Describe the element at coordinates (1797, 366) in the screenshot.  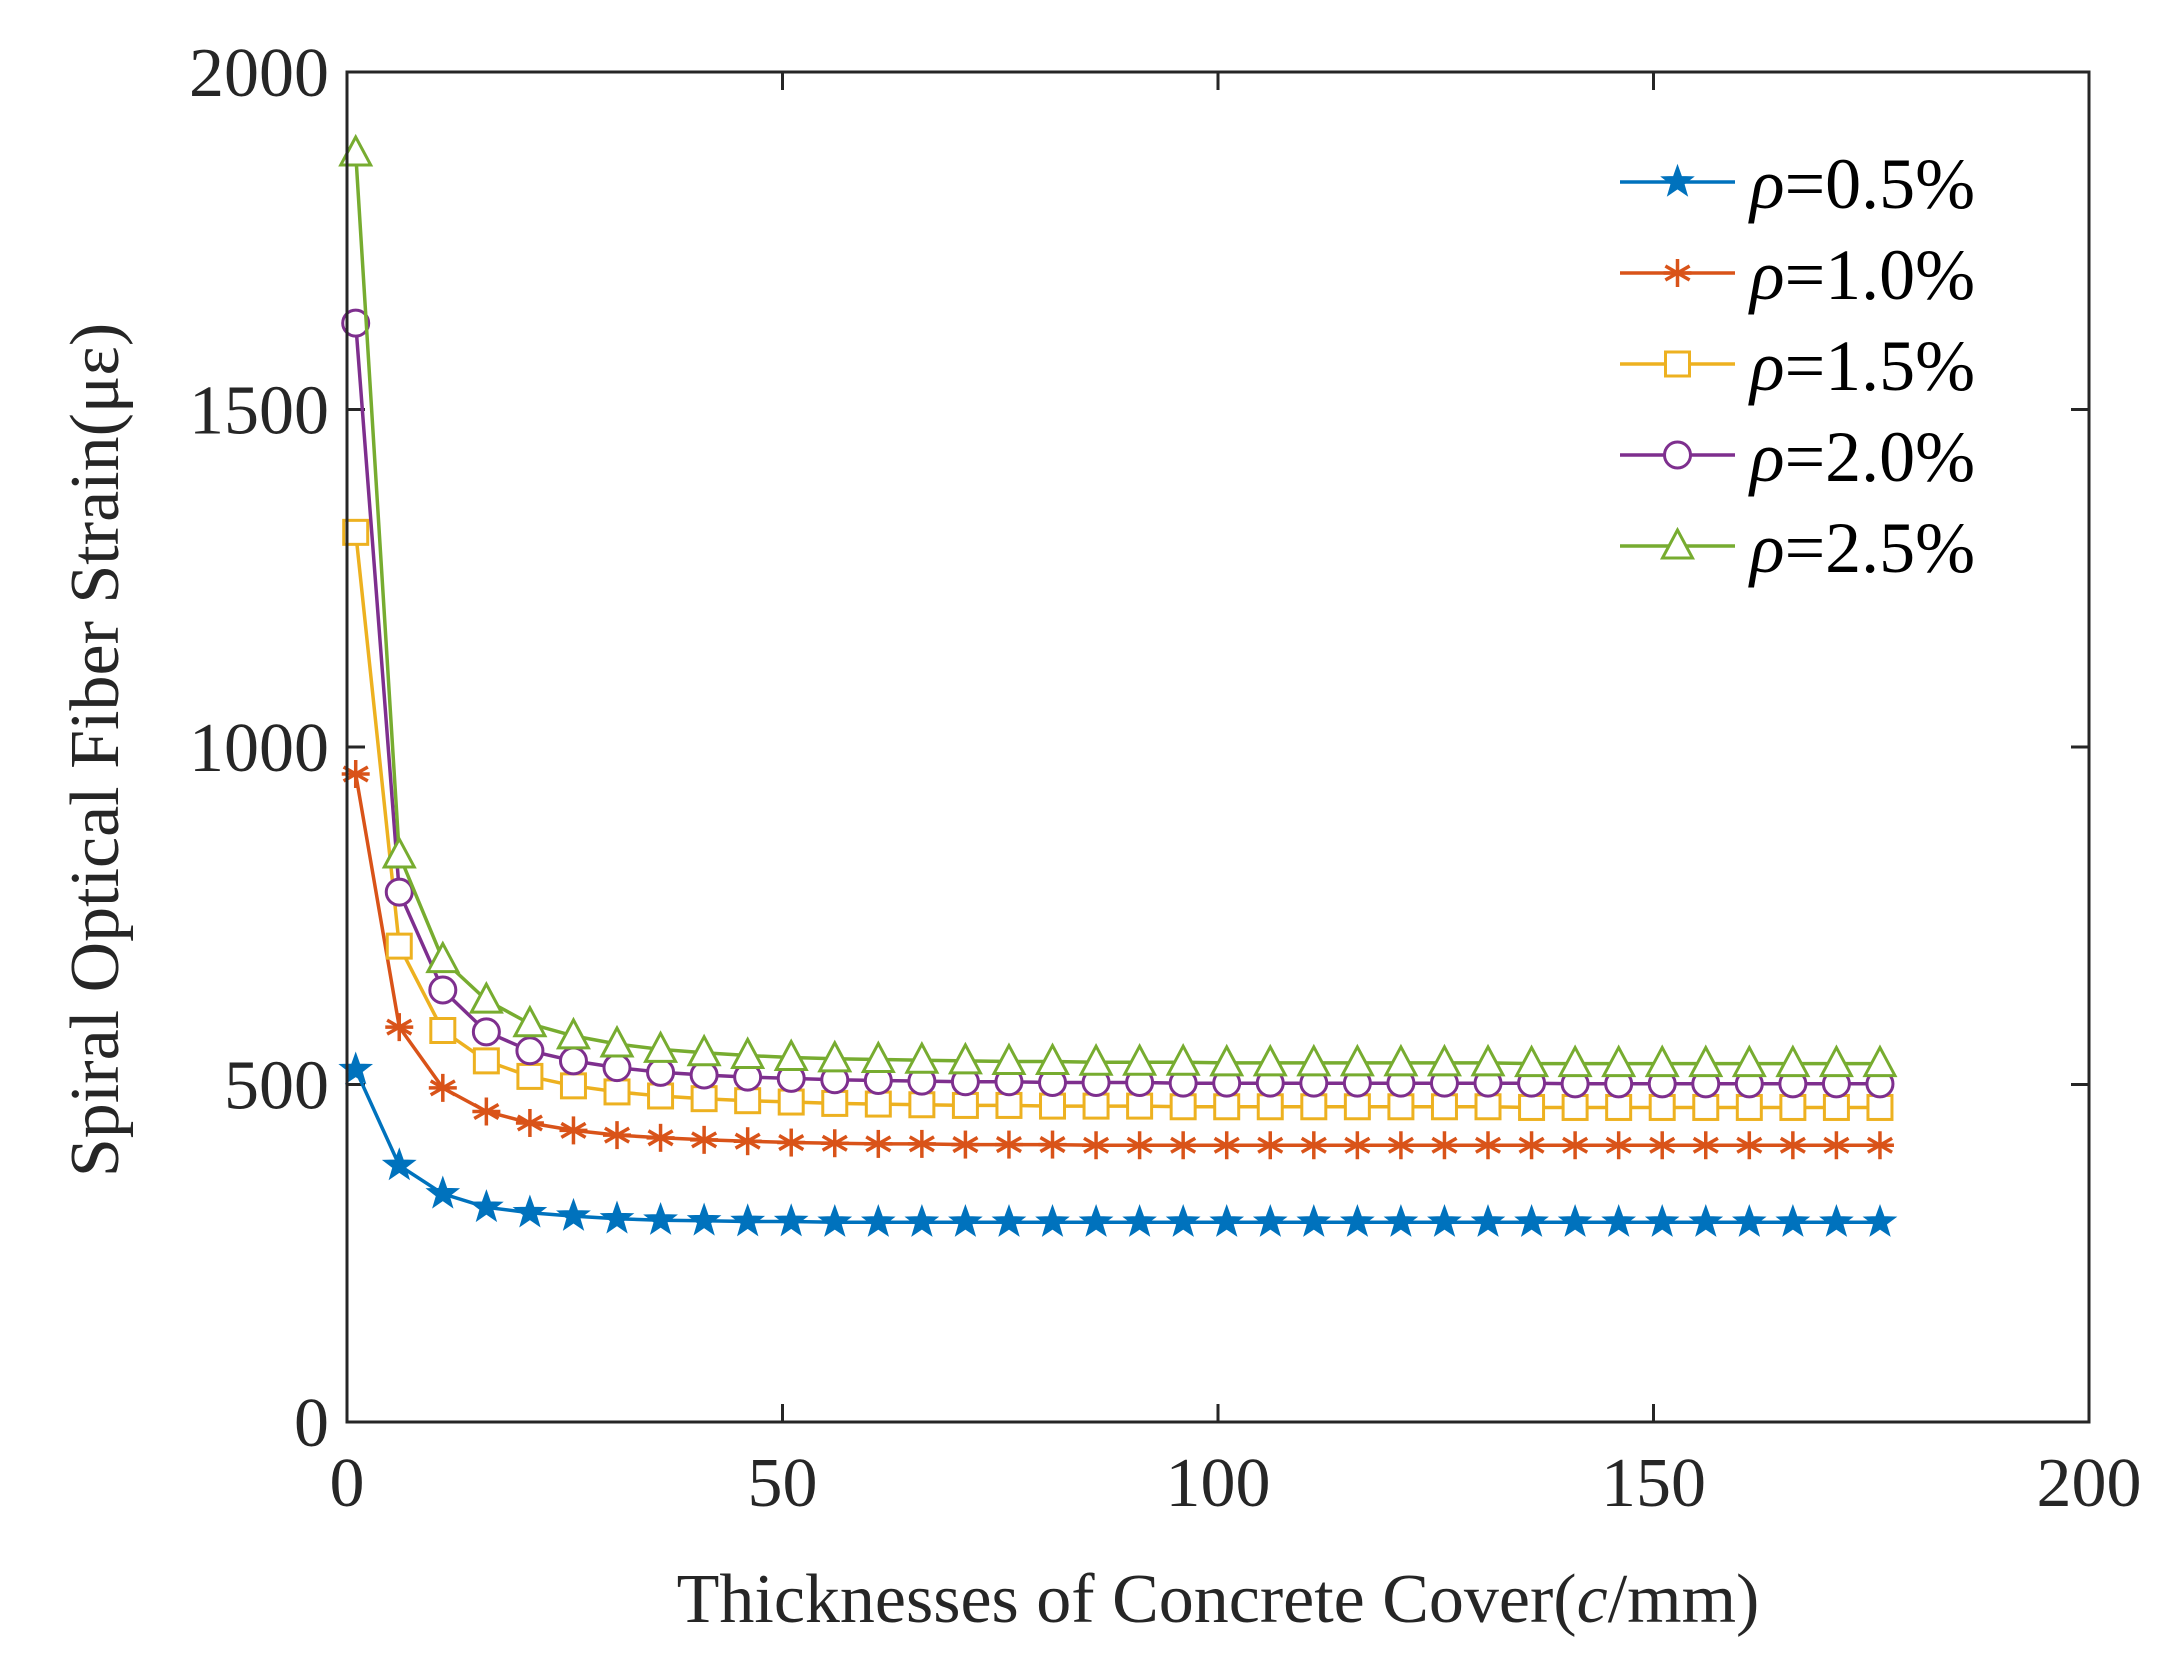
I see `legend-item: ρ=1.5%` at that location.